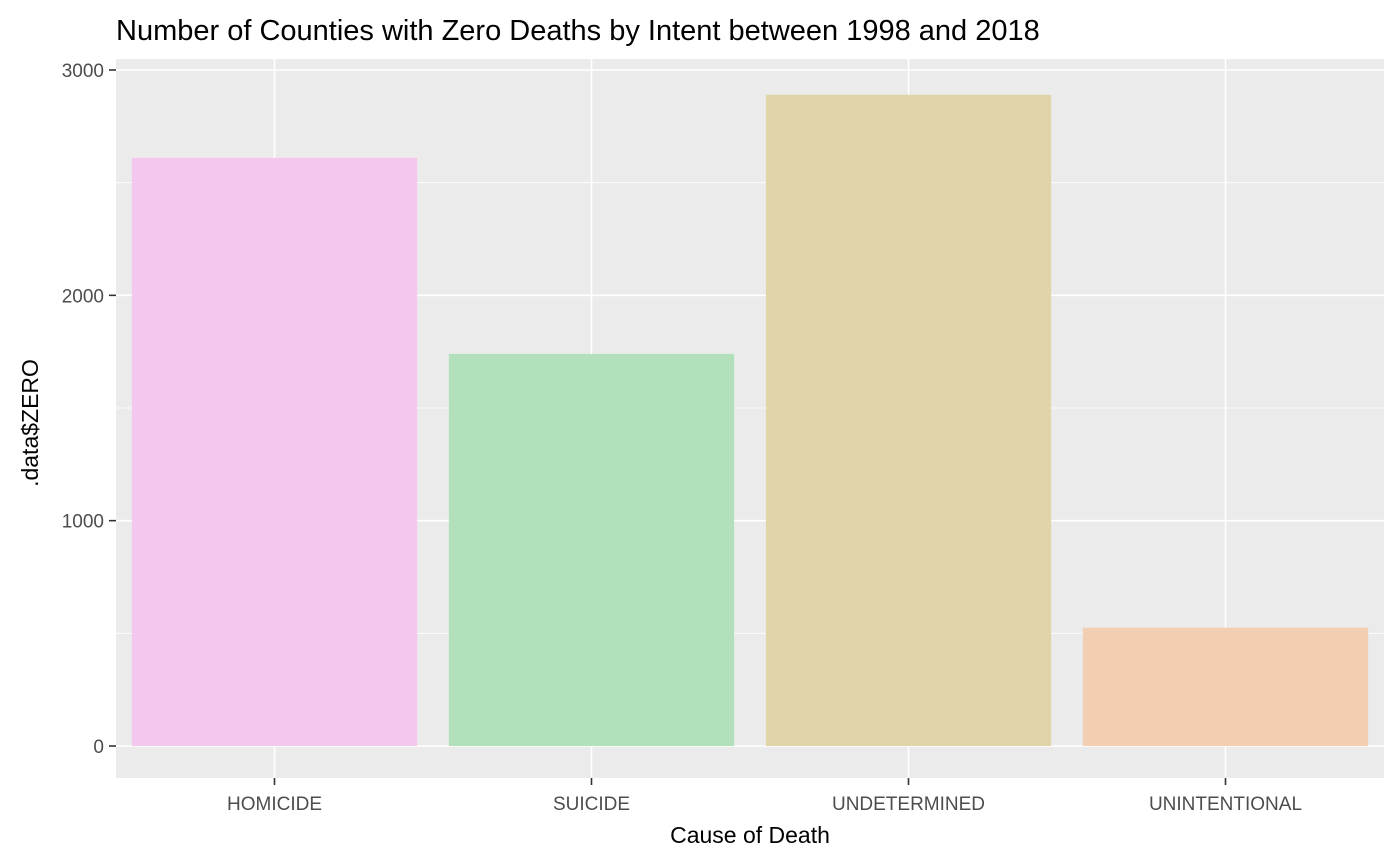  I want to click on bar-suicide, so click(591, 549).